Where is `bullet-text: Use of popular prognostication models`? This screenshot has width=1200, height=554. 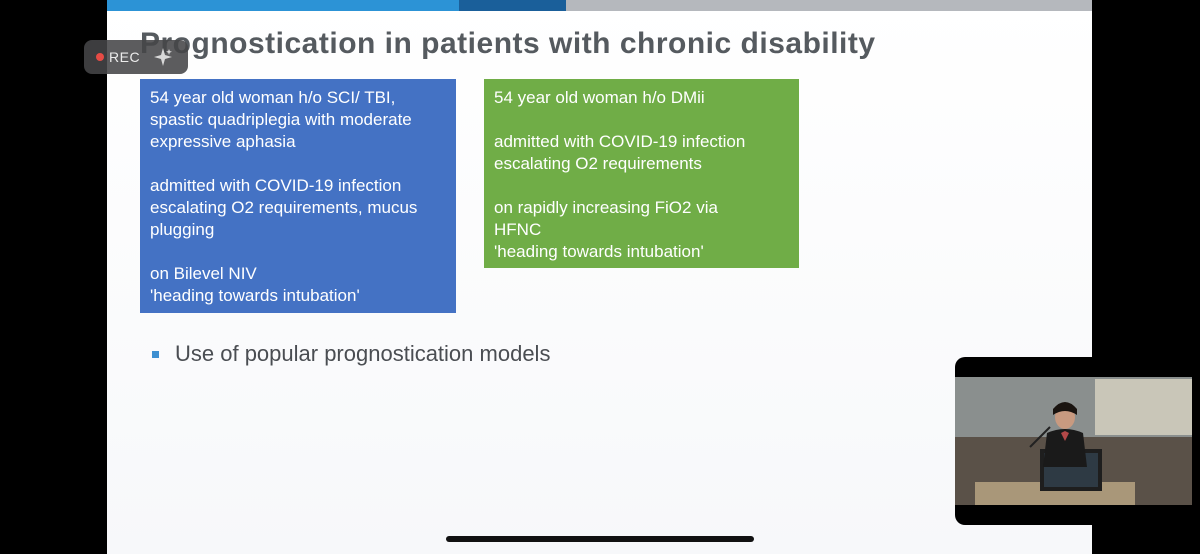
bullet-text: Use of popular prognostication models is located at coordinates (363, 353).